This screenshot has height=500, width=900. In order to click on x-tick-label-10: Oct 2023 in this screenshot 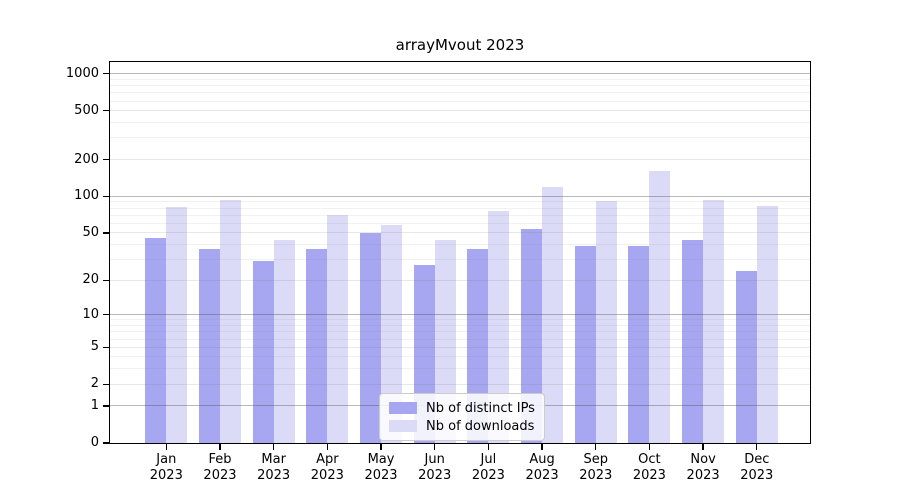, I will do `click(649, 468)`.